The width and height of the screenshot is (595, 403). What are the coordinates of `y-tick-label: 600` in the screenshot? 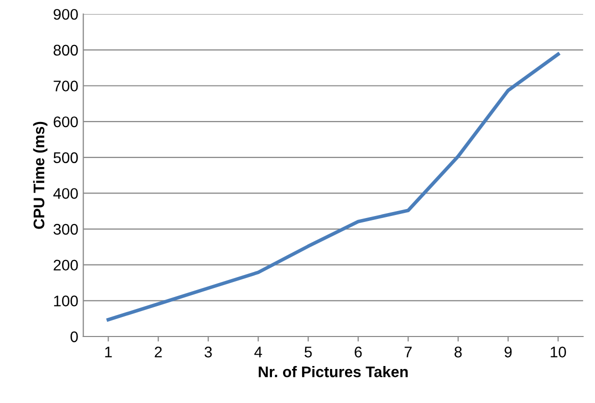 It's located at (66, 122).